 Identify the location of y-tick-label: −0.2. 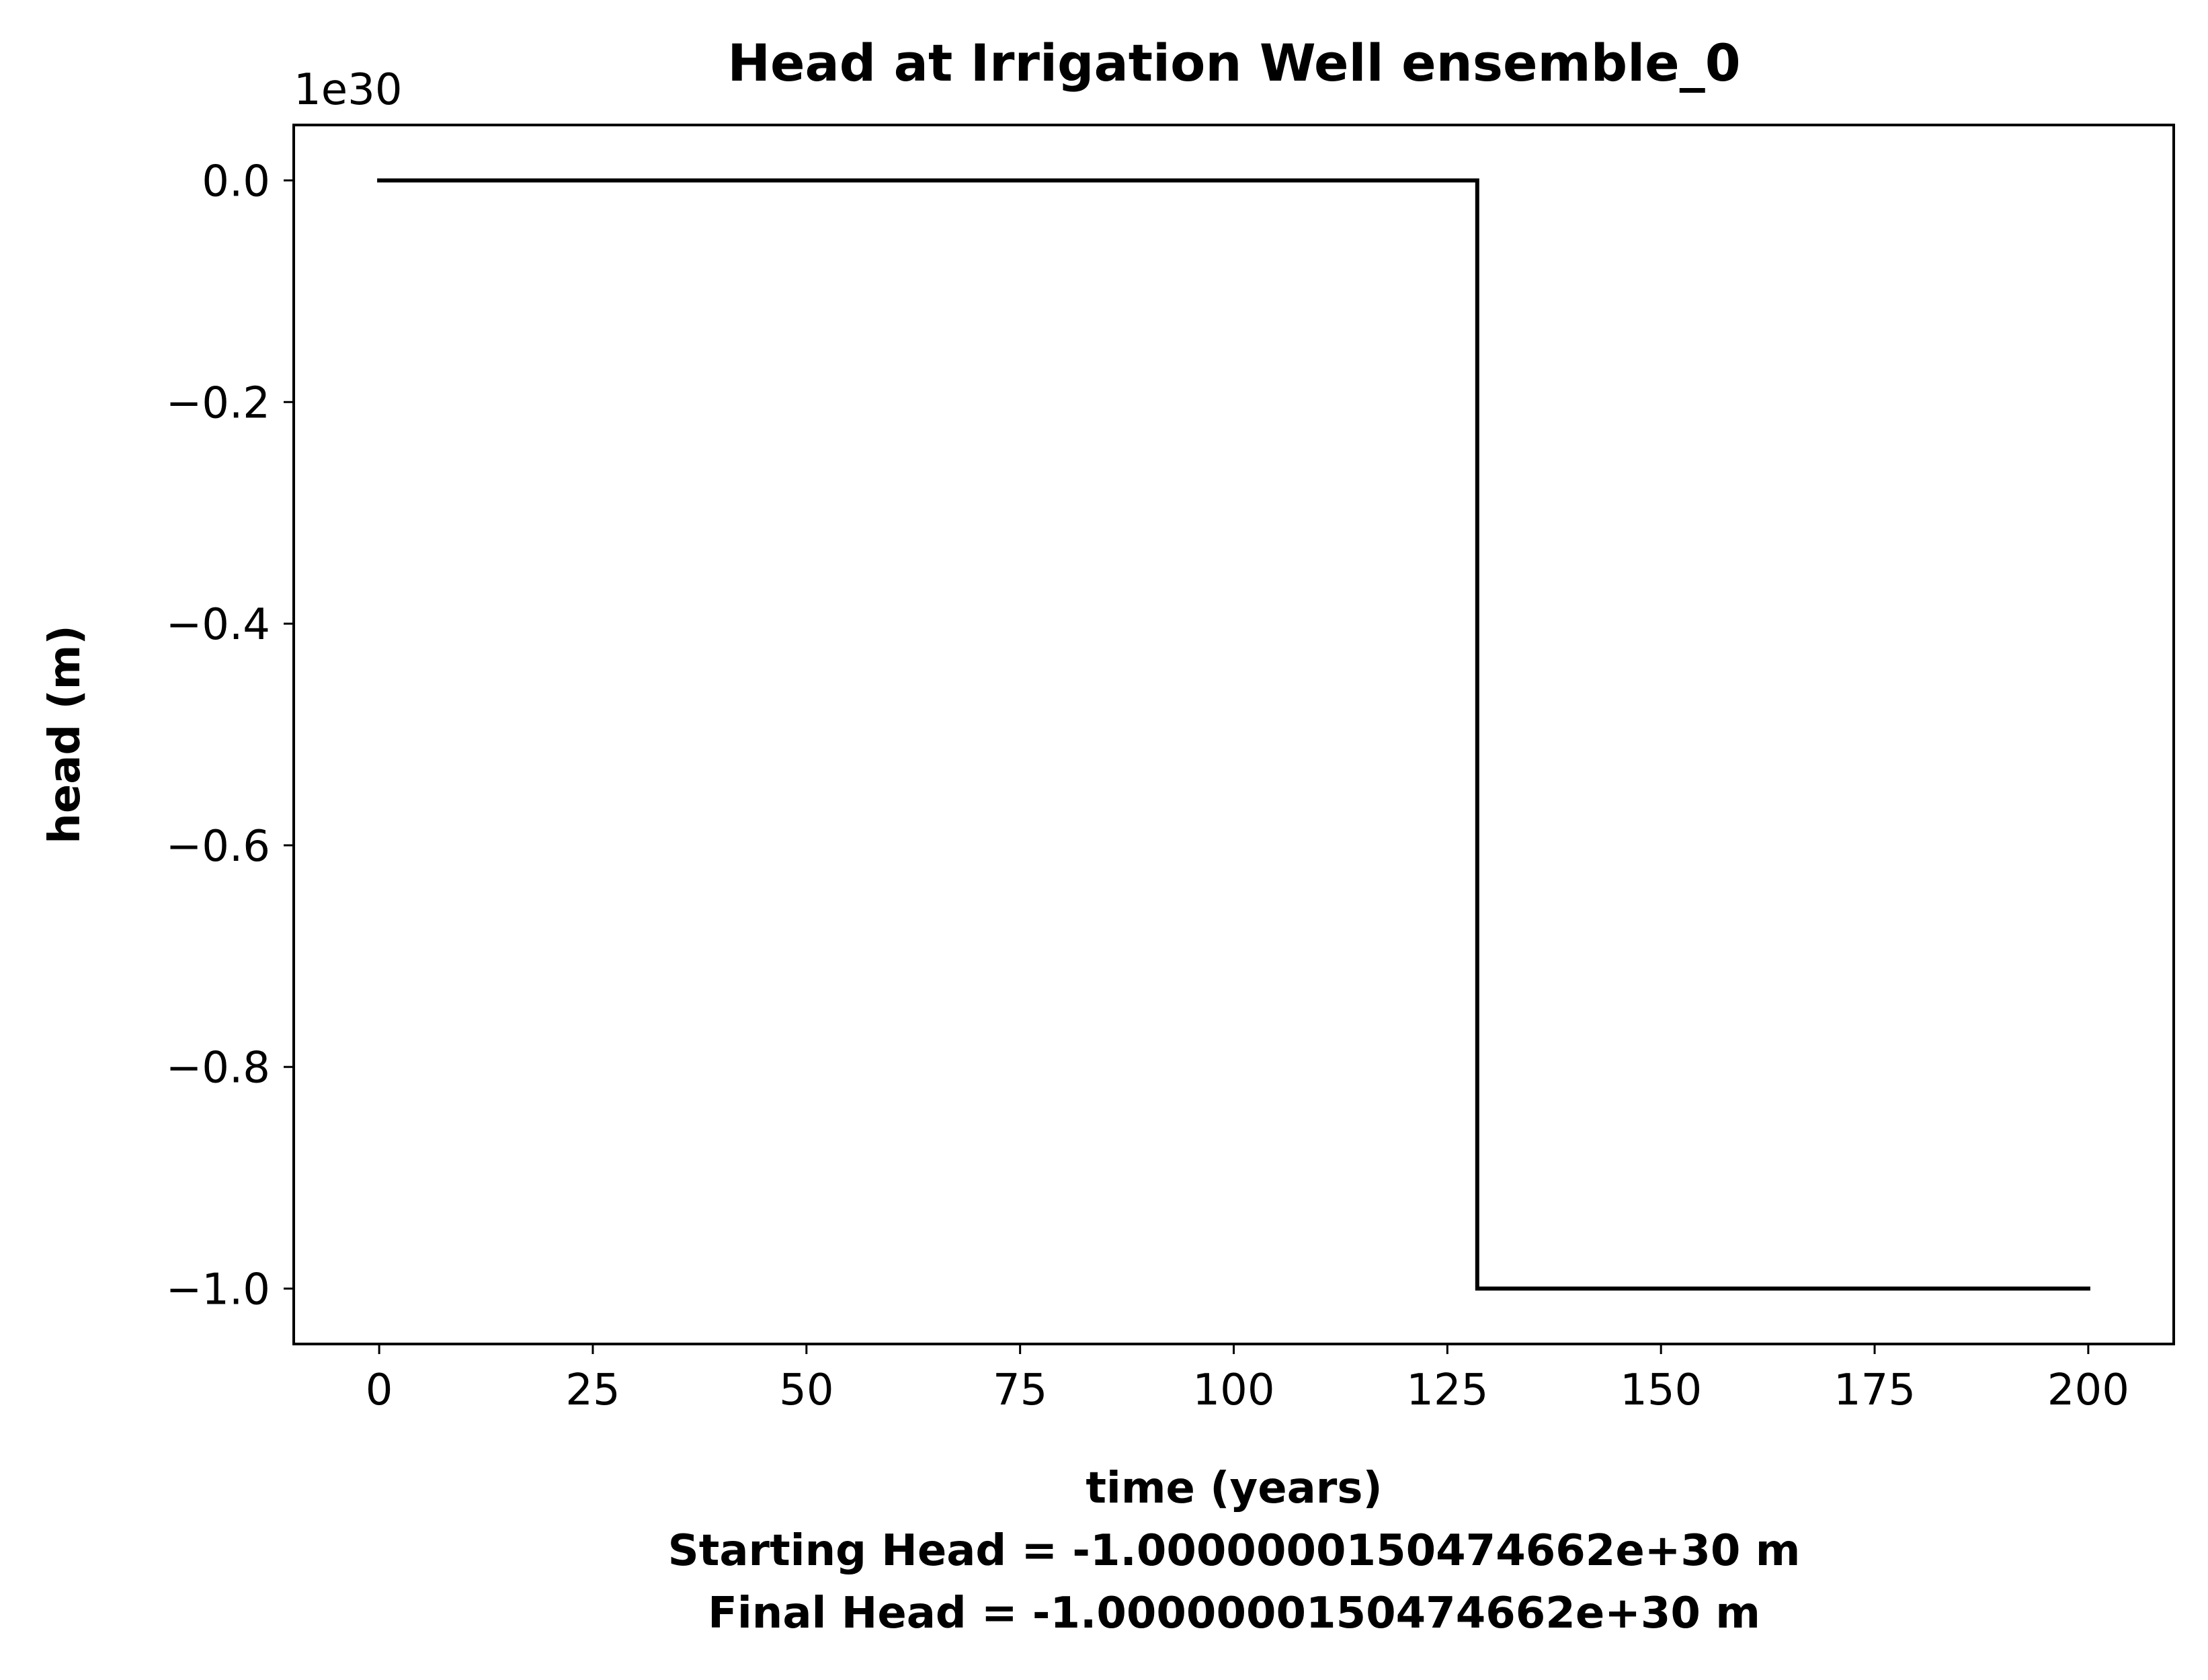
(218, 403).